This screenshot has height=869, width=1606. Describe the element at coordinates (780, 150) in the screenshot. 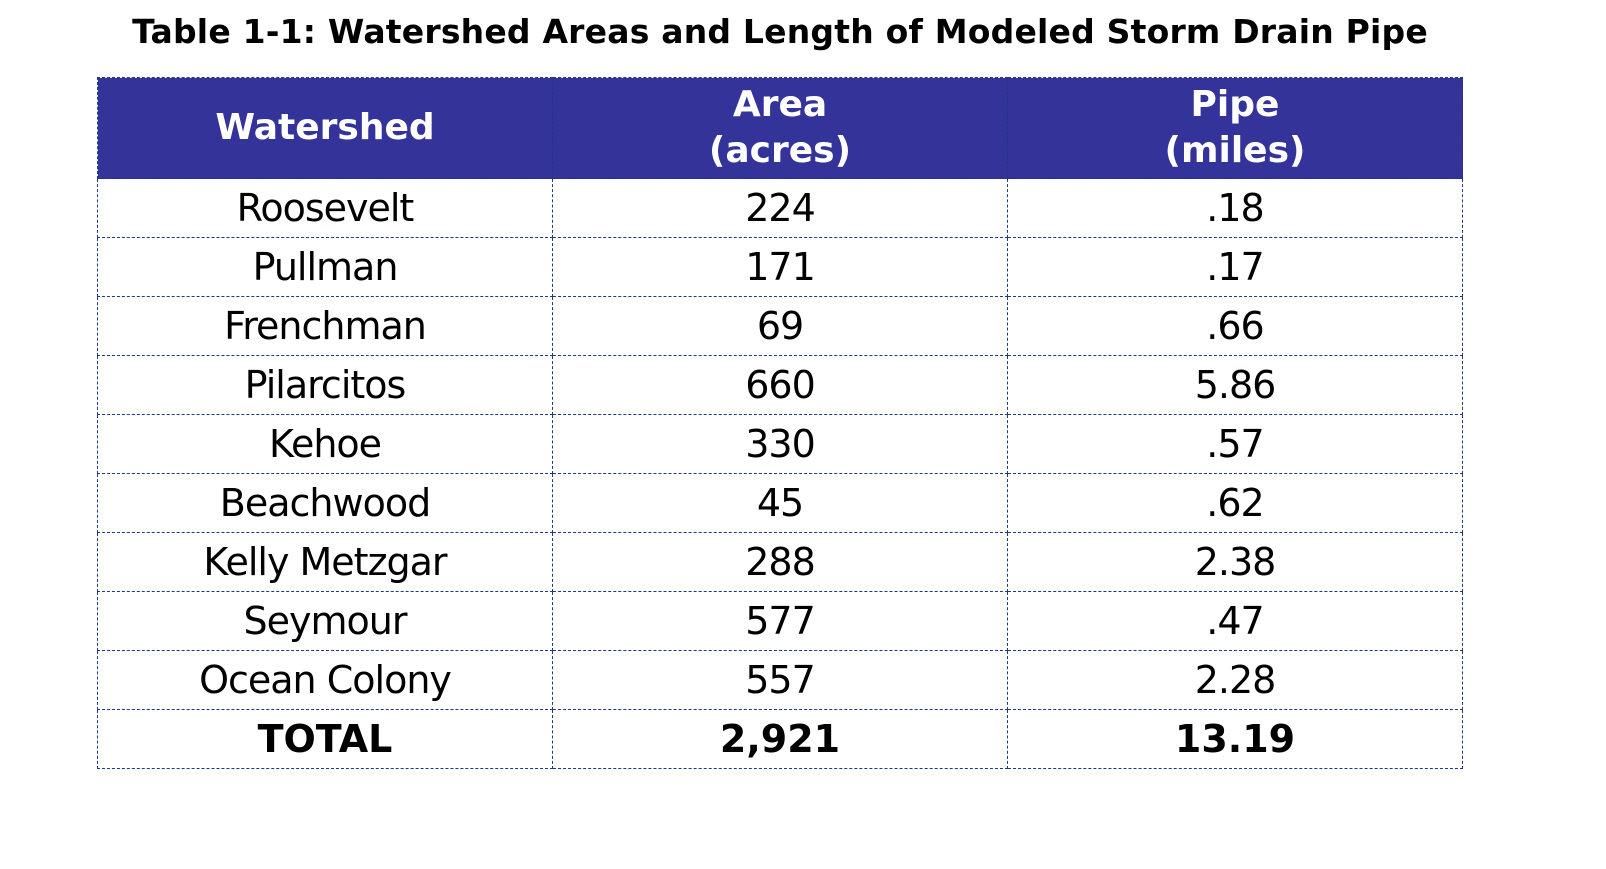

I see `header-unit: (acres)` at that location.